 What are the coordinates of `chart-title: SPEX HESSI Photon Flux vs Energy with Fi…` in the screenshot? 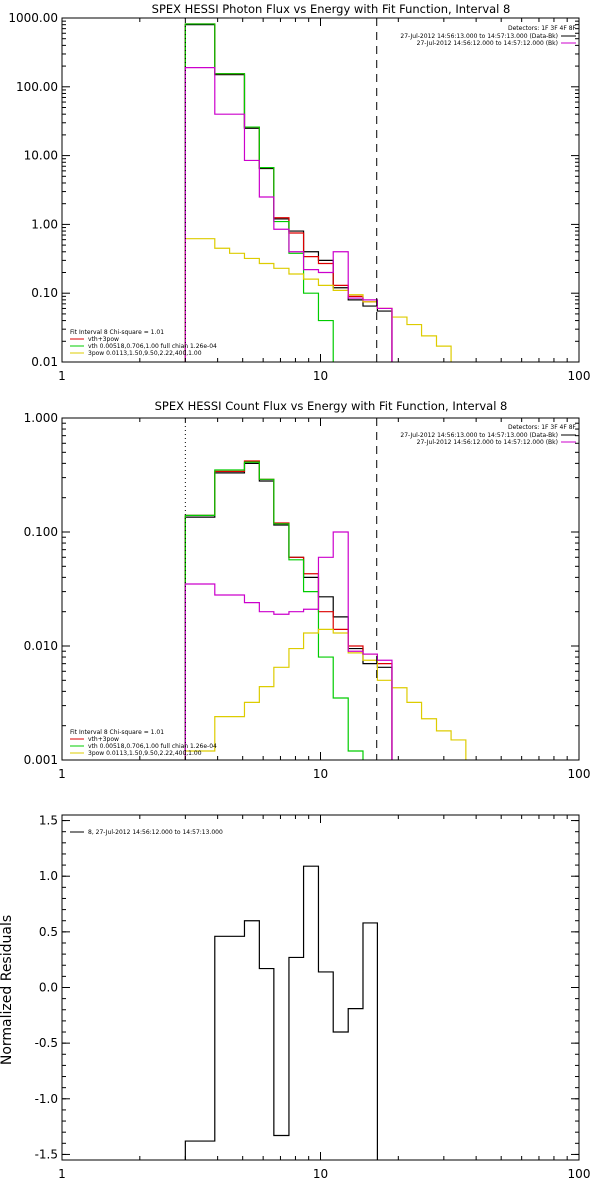 It's located at (331, 9).